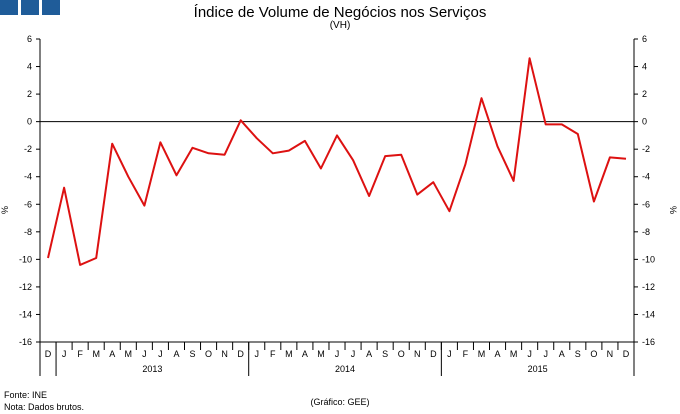 The image size is (680, 414). Describe the element at coordinates (29, 67) in the screenshot. I see `y-tick-label-left: 4` at that location.